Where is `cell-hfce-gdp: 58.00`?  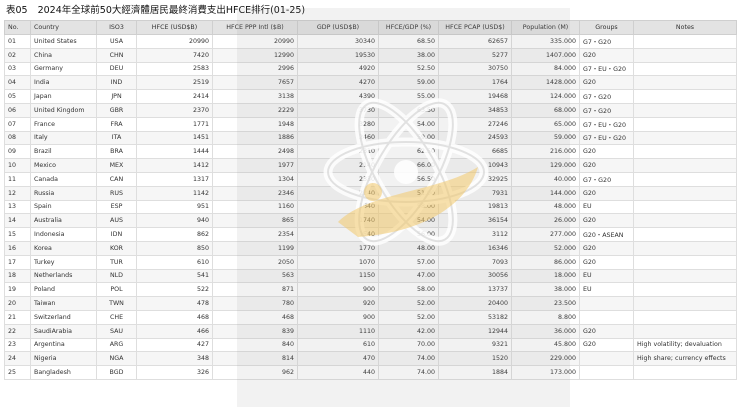 cell-hfce-gdp: 58.00 is located at coordinates (408, 207).